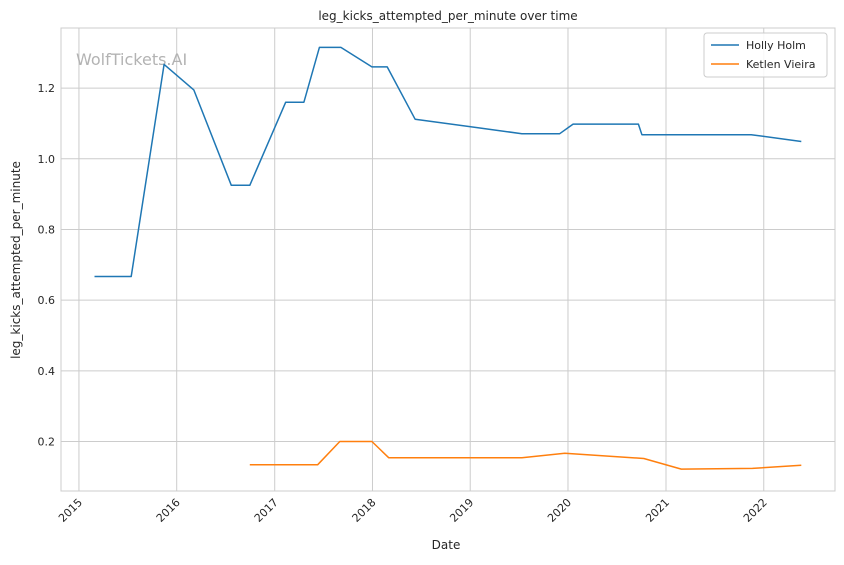  Describe the element at coordinates (776, 45) in the screenshot. I see `legend-label-holly-holm: Holly Holm` at that location.